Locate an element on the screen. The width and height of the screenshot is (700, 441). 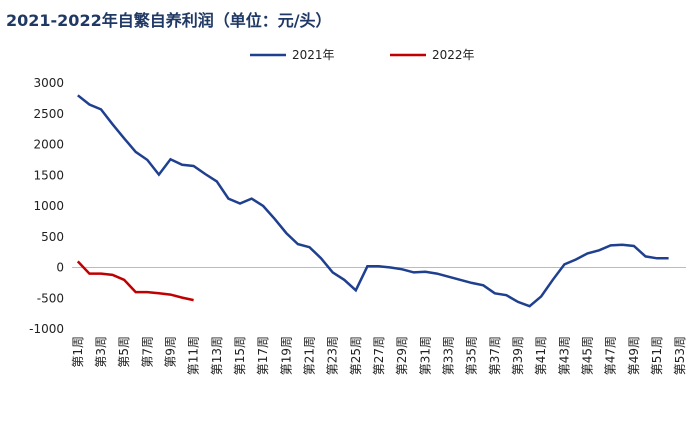
x-tick-label: 第35周 is located at coordinates (472, 355).